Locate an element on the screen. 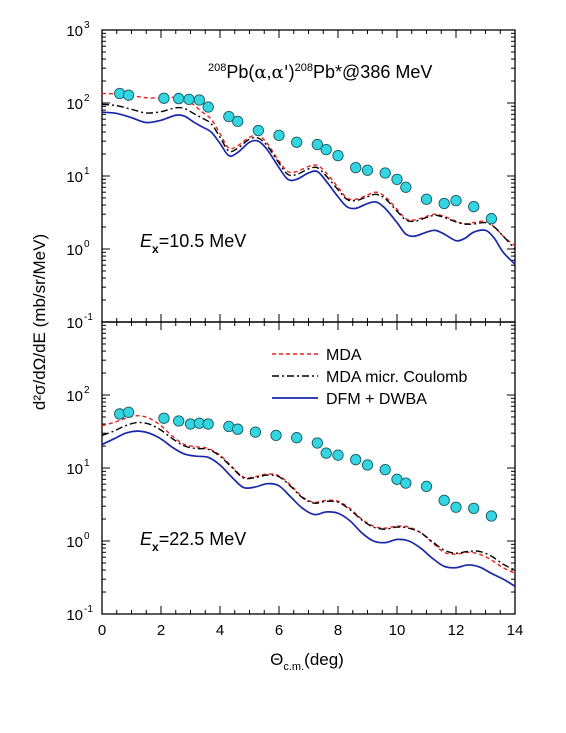 Image resolution: width=566 pixels, height=733 pixels. x-tick-label: 6 is located at coordinates (279, 630).